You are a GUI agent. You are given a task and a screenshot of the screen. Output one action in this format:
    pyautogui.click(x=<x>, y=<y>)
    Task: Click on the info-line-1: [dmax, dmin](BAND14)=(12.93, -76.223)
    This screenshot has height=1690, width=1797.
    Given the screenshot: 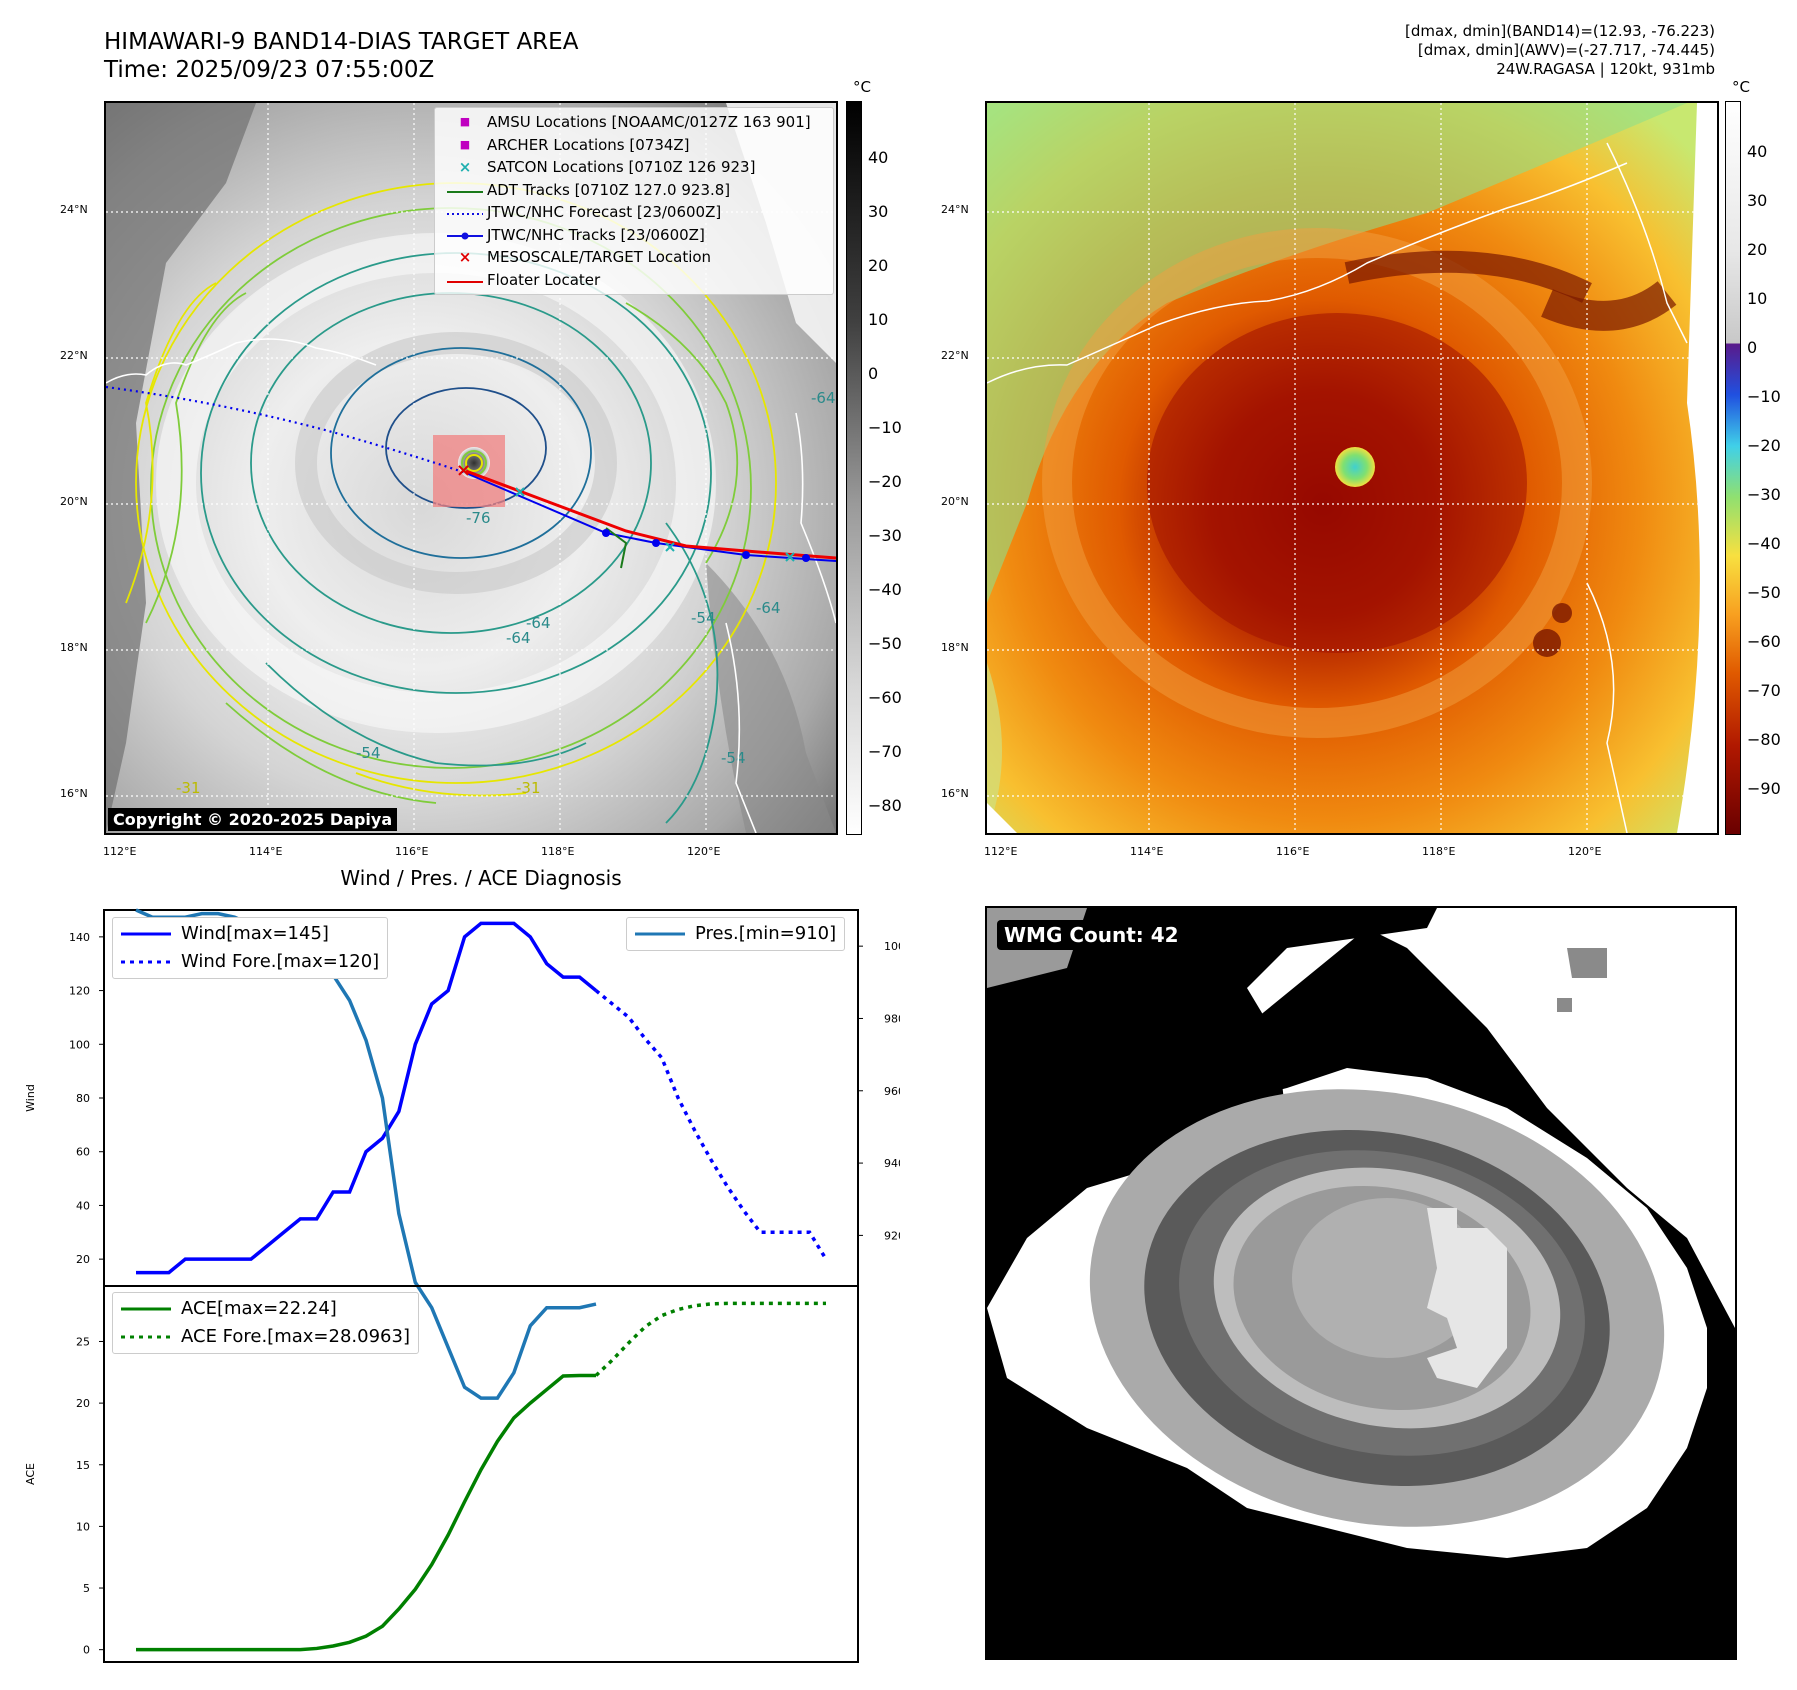 What is the action you would take?
    pyautogui.click(x=1559, y=31)
    